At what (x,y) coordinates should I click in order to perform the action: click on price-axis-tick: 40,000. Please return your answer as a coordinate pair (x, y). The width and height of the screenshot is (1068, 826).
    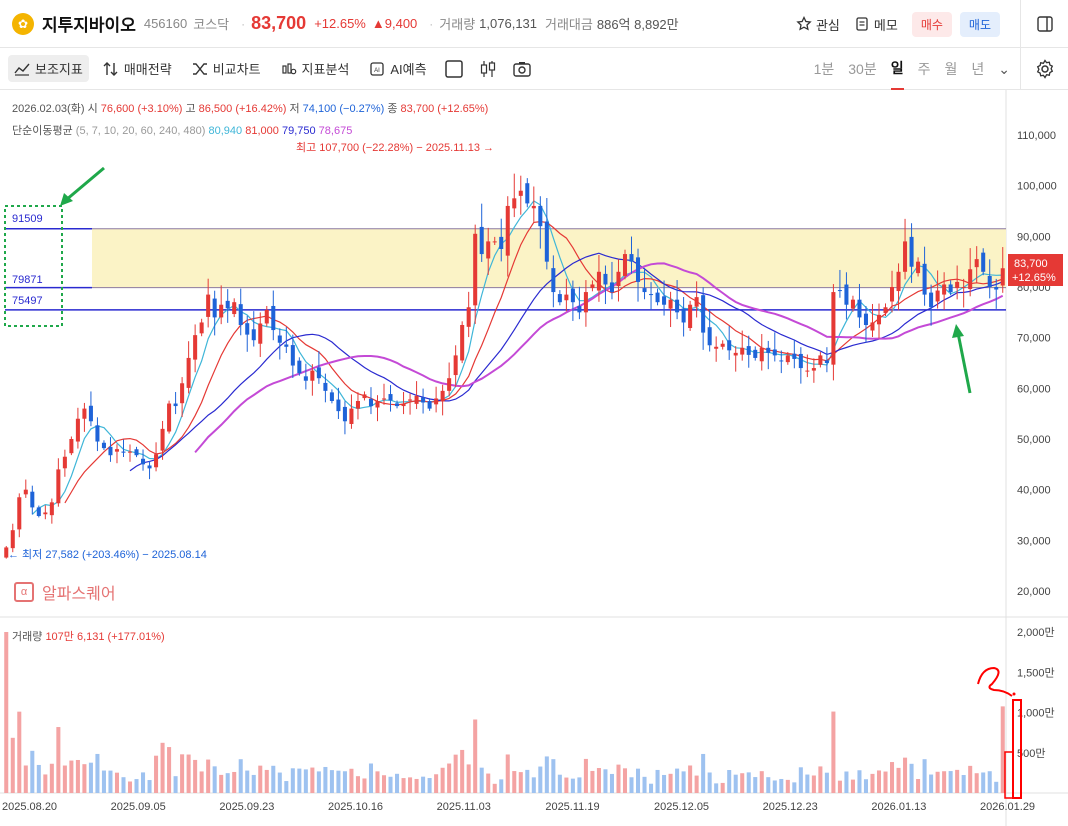
    Looking at the image, I should click on (1034, 491).